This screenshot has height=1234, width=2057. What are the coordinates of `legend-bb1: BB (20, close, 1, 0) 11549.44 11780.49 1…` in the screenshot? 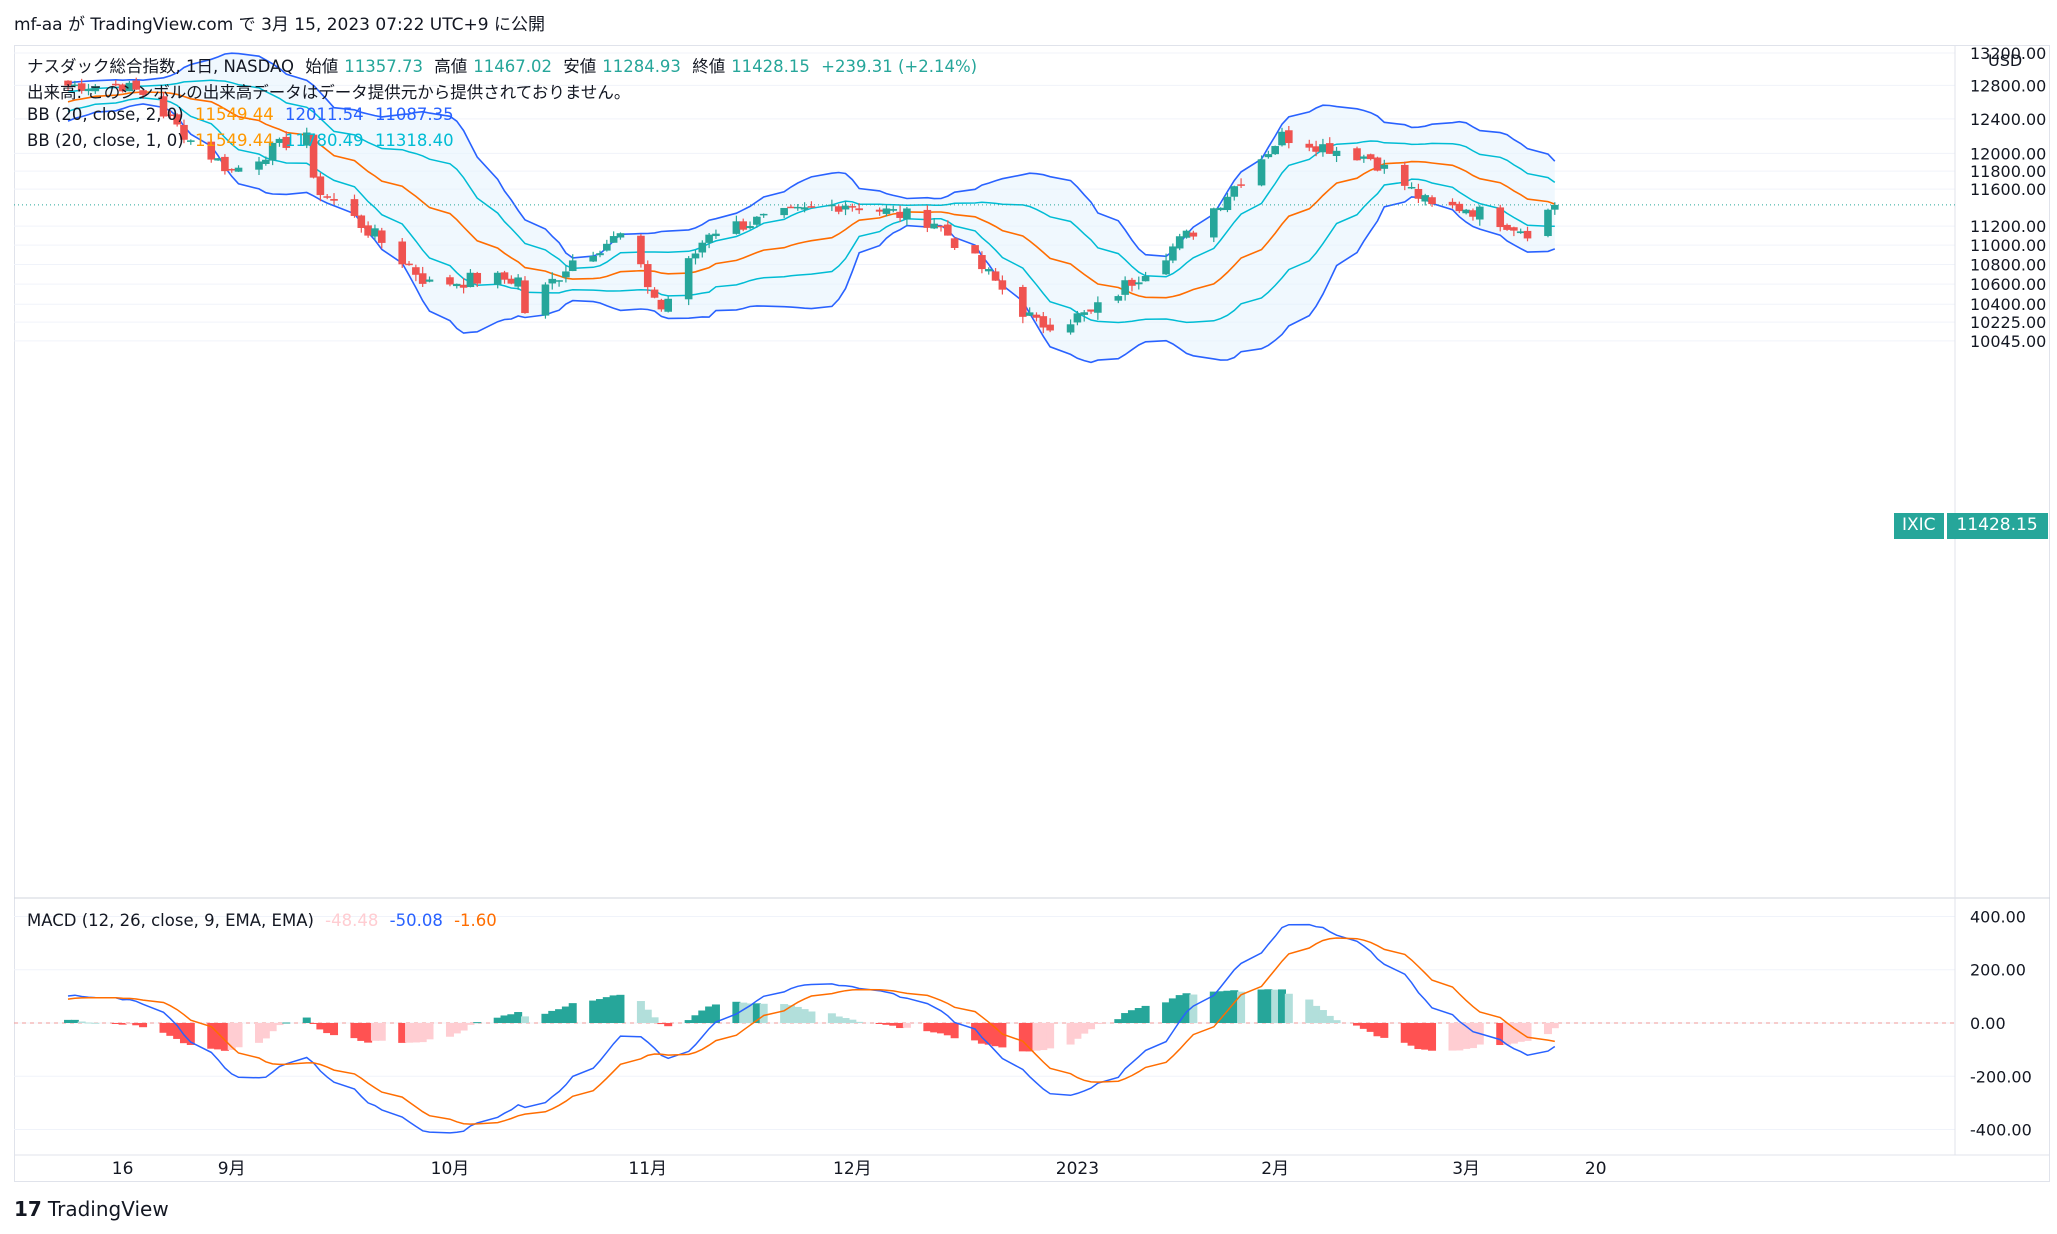 It's located at (243, 140).